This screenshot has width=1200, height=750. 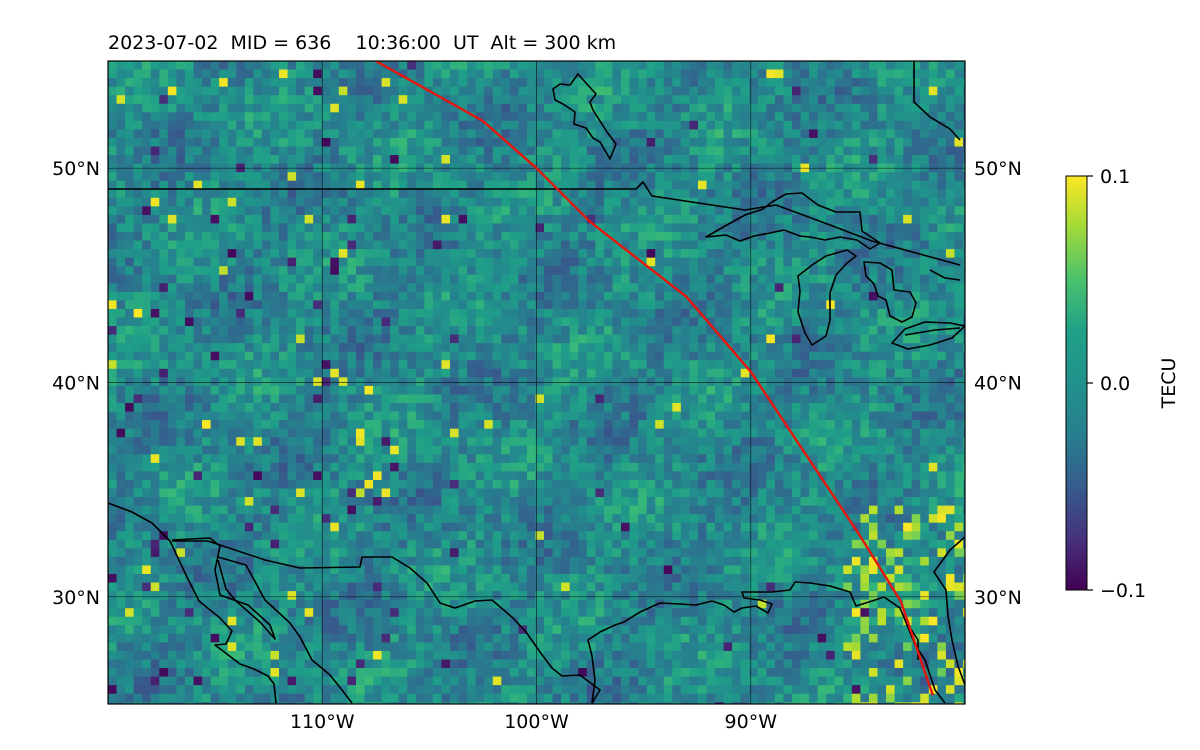 I want to click on y-tick-label-left: 50°N, so click(x=76, y=169).